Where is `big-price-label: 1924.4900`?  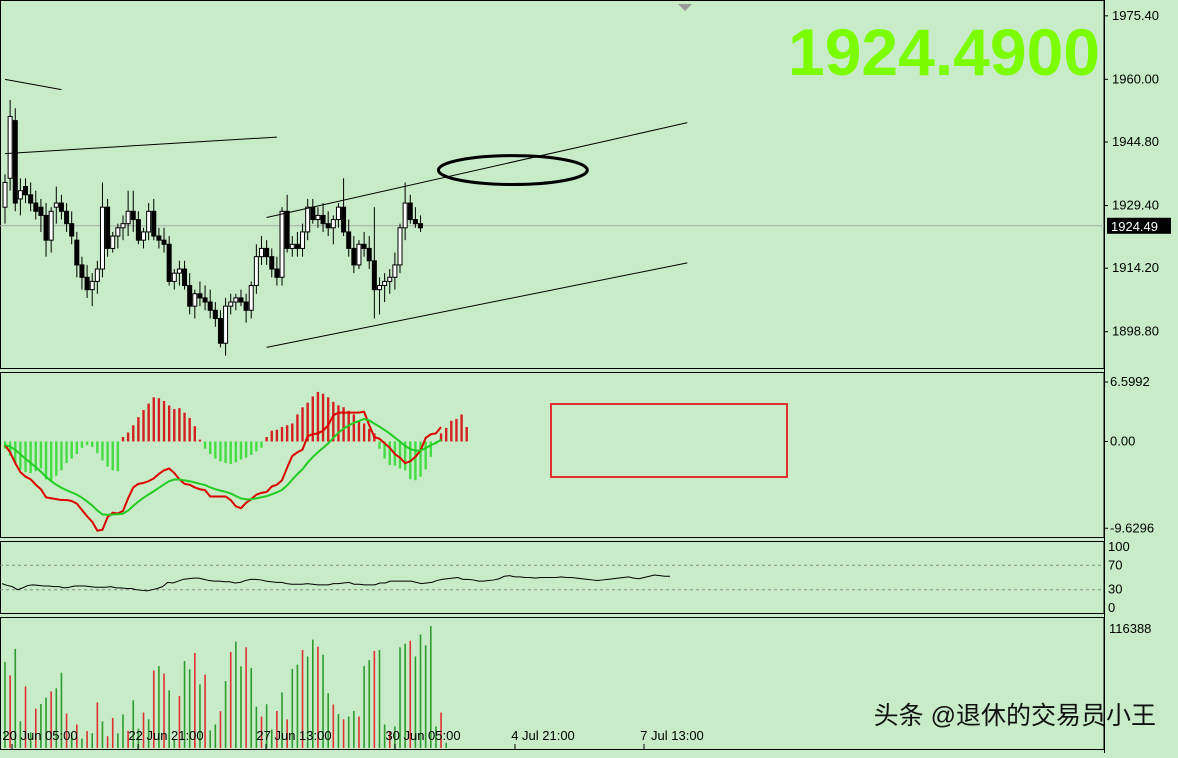 big-price-label: 1924.4900 is located at coordinates (944, 52).